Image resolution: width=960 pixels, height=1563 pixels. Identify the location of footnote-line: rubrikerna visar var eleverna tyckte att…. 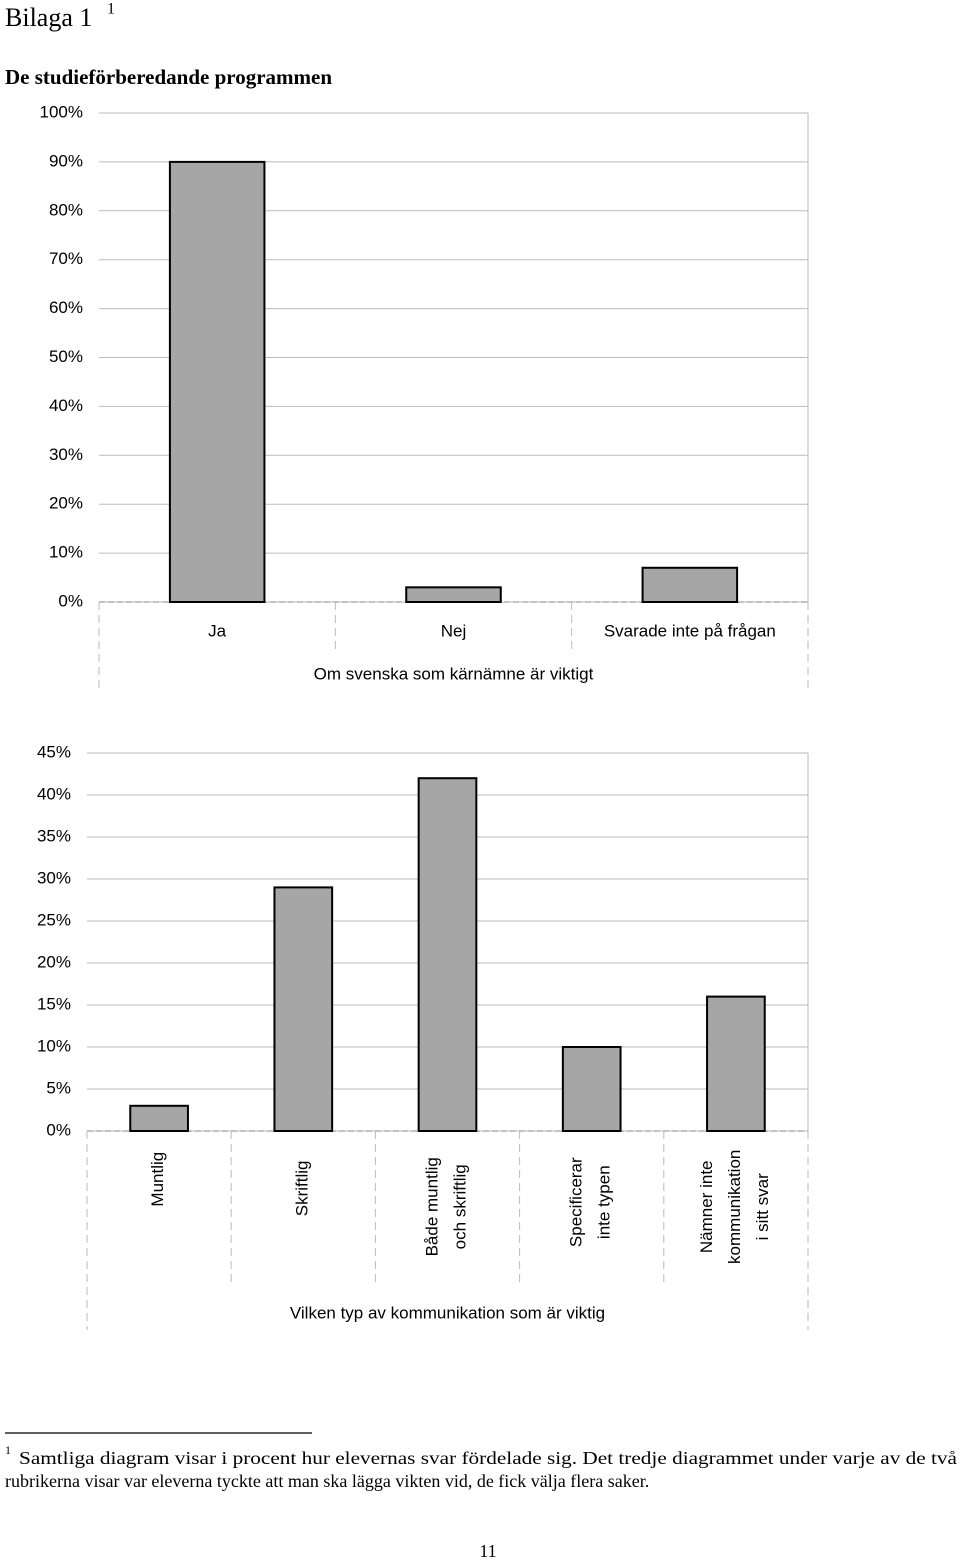
(327, 1481).